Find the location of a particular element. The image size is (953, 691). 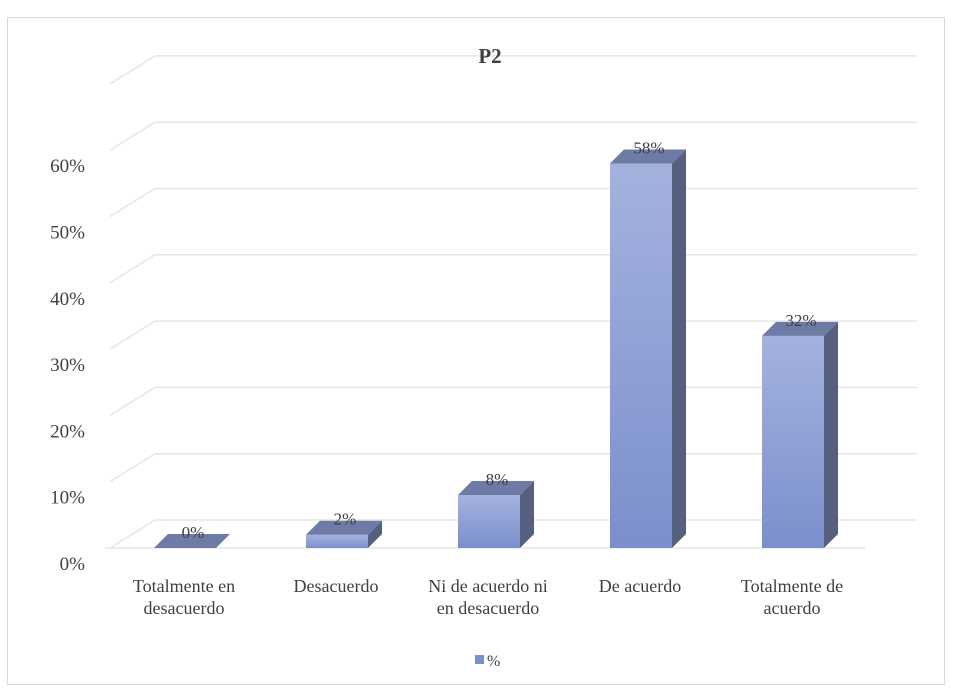

category-label: Totalmente en desacuerdo is located at coordinates (184, 597).